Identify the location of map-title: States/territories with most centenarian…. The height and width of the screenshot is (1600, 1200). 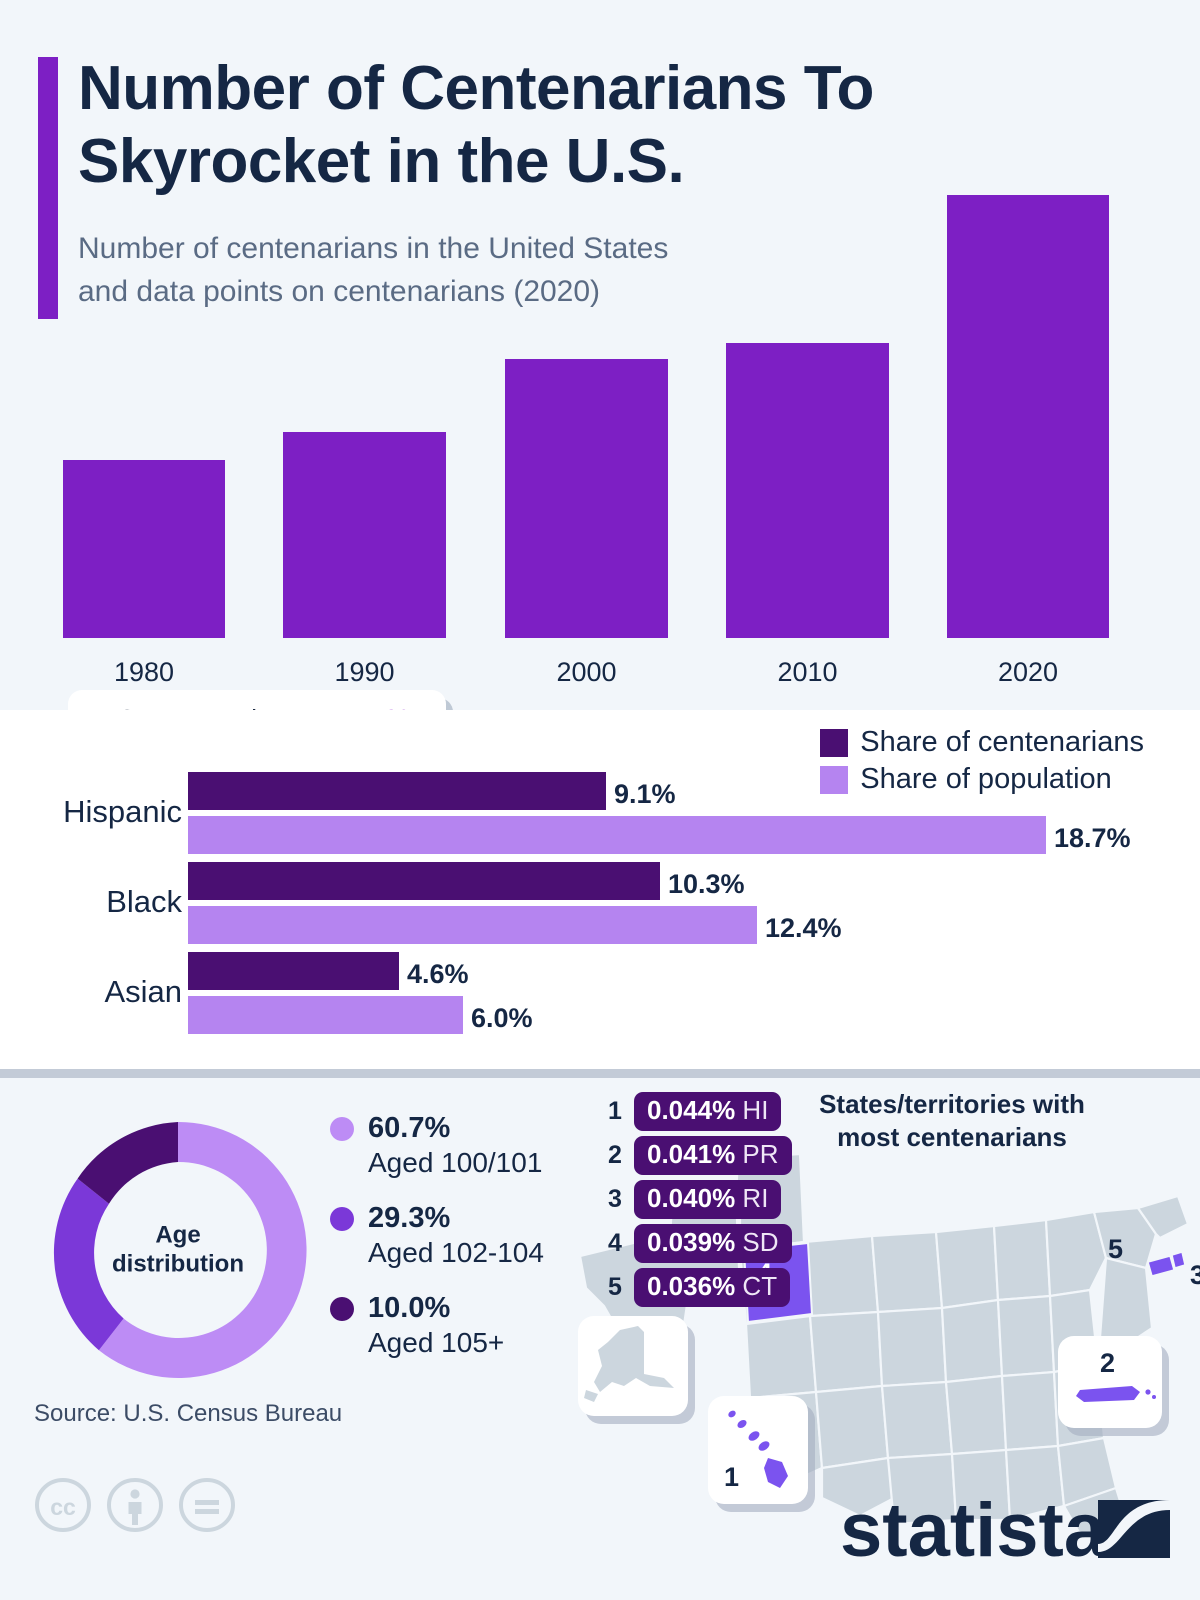
(952, 1121).